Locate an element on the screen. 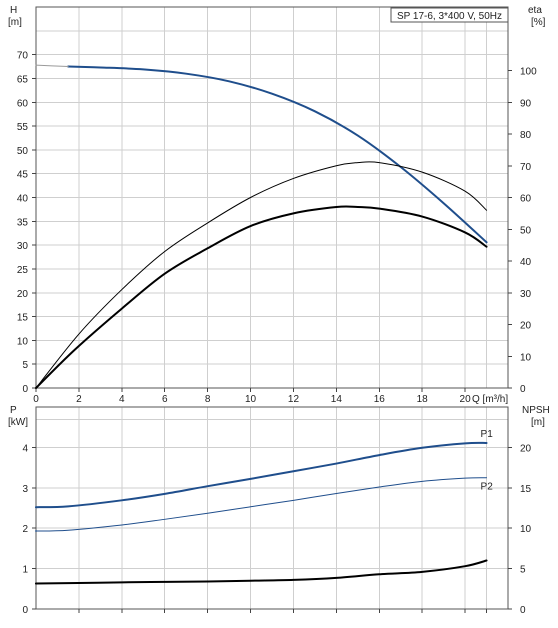  plot2-series-3-point is located at coordinates (36, 583).